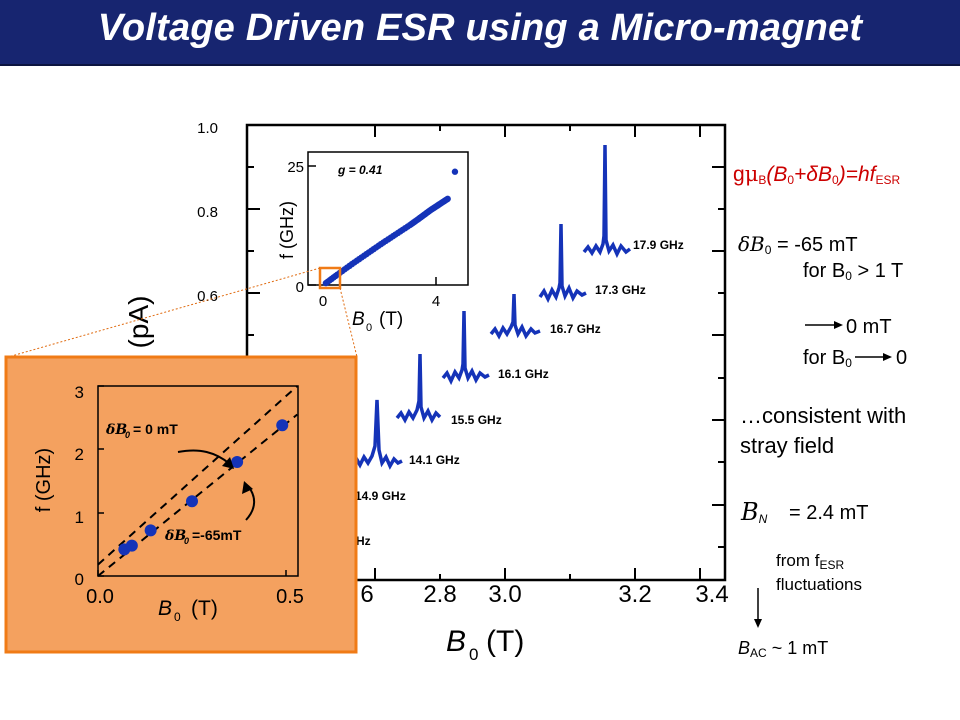 The image size is (960, 720). I want to click on trace-label: 14.9 GHz, so click(380, 496).